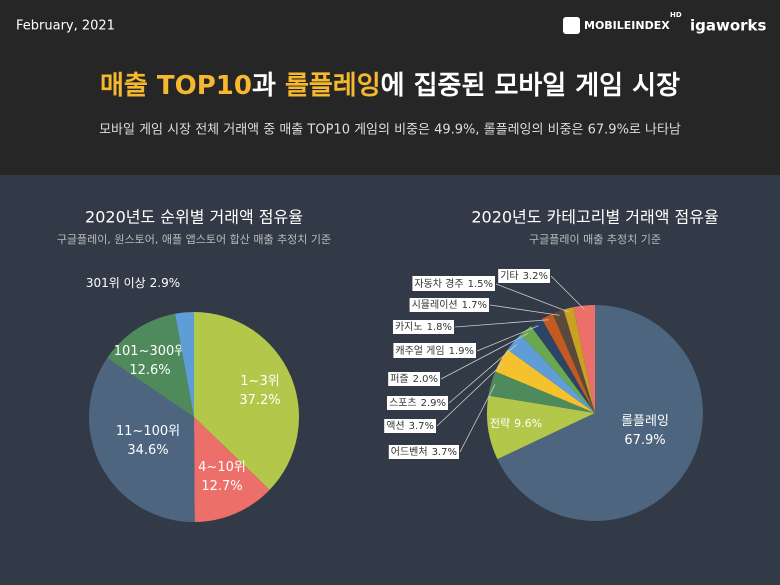  Describe the element at coordinates (147, 450) in the screenshot. I see `slice-value: 34.6%` at that location.